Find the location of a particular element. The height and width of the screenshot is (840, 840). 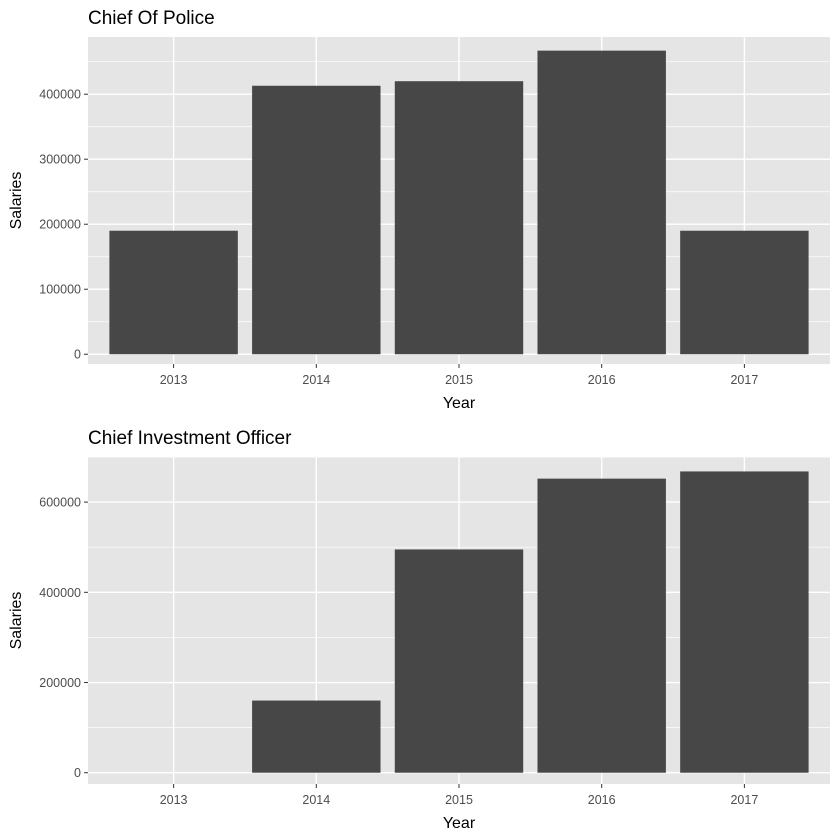

x-axis-police: 2013 2014 2015 2016 2017 is located at coordinates (459, 375).